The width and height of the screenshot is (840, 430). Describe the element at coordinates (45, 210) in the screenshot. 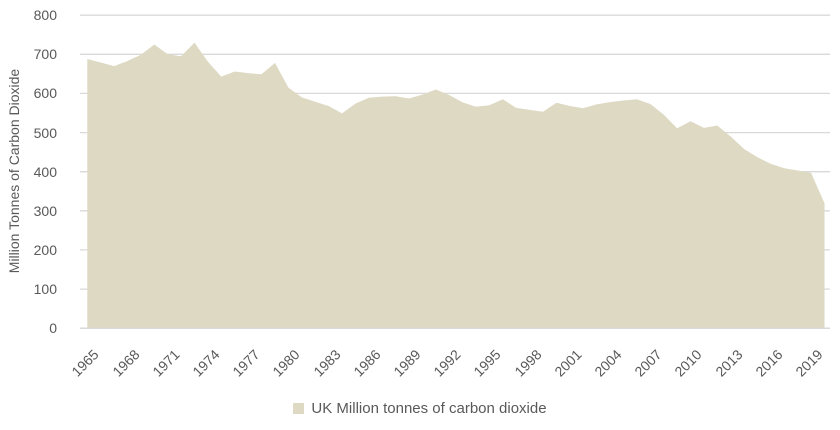

I see `y-tick-label: 300` at that location.